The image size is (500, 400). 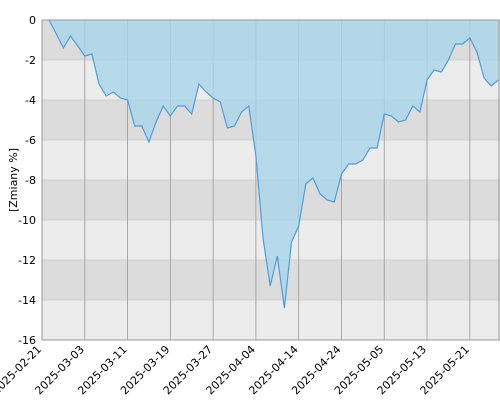 What do you see at coordinates (30, 180) in the screenshot?
I see `y-tick-label: -8` at bounding box center [30, 180].